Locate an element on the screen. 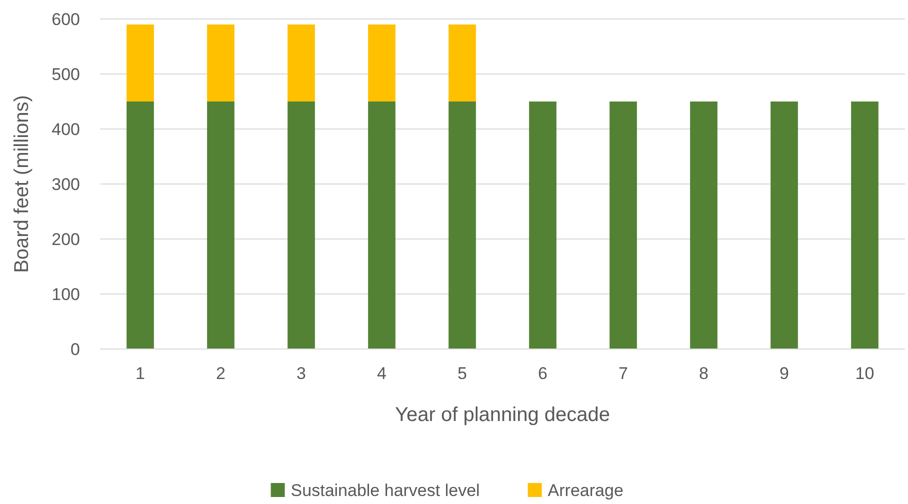  x-tick-label: 4 is located at coordinates (381, 373).